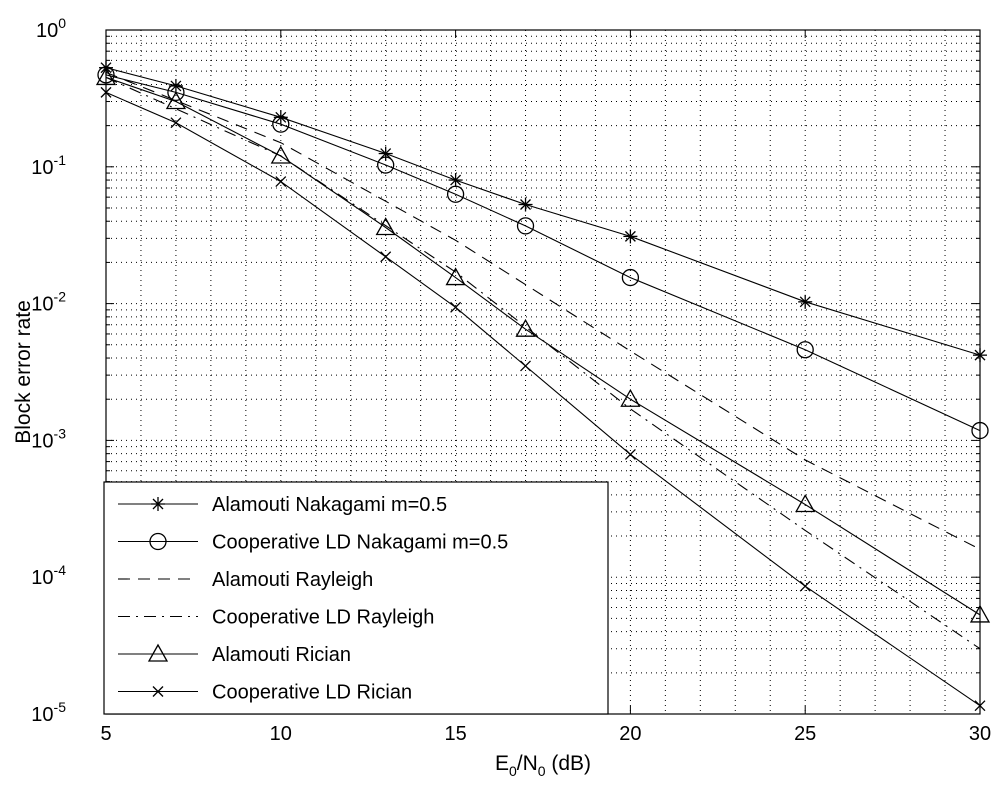 The width and height of the screenshot is (998, 798). What do you see at coordinates (805, 734) in the screenshot?
I see `x-tick-label: 25` at bounding box center [805, 734].